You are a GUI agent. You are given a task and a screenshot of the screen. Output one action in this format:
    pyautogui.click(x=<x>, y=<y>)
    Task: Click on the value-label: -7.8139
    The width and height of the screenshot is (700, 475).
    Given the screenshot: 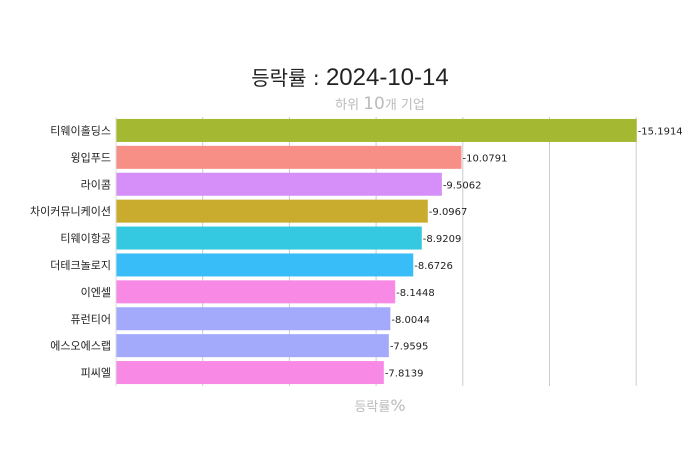 What is the action you would take?
    pyautogui.click(x=404, y=374)
    